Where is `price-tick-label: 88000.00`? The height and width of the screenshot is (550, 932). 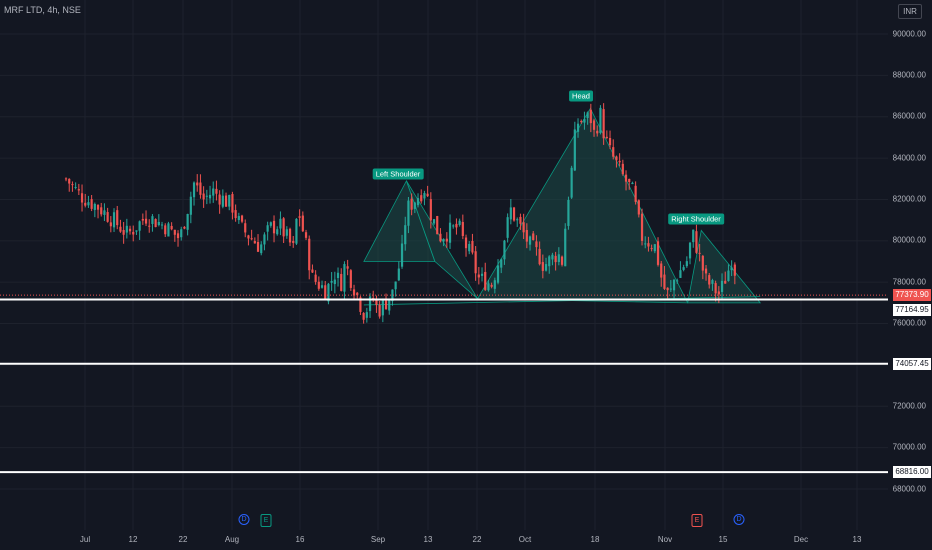 price-tick-label: 88000.00 is located at coordinates (909, 75).